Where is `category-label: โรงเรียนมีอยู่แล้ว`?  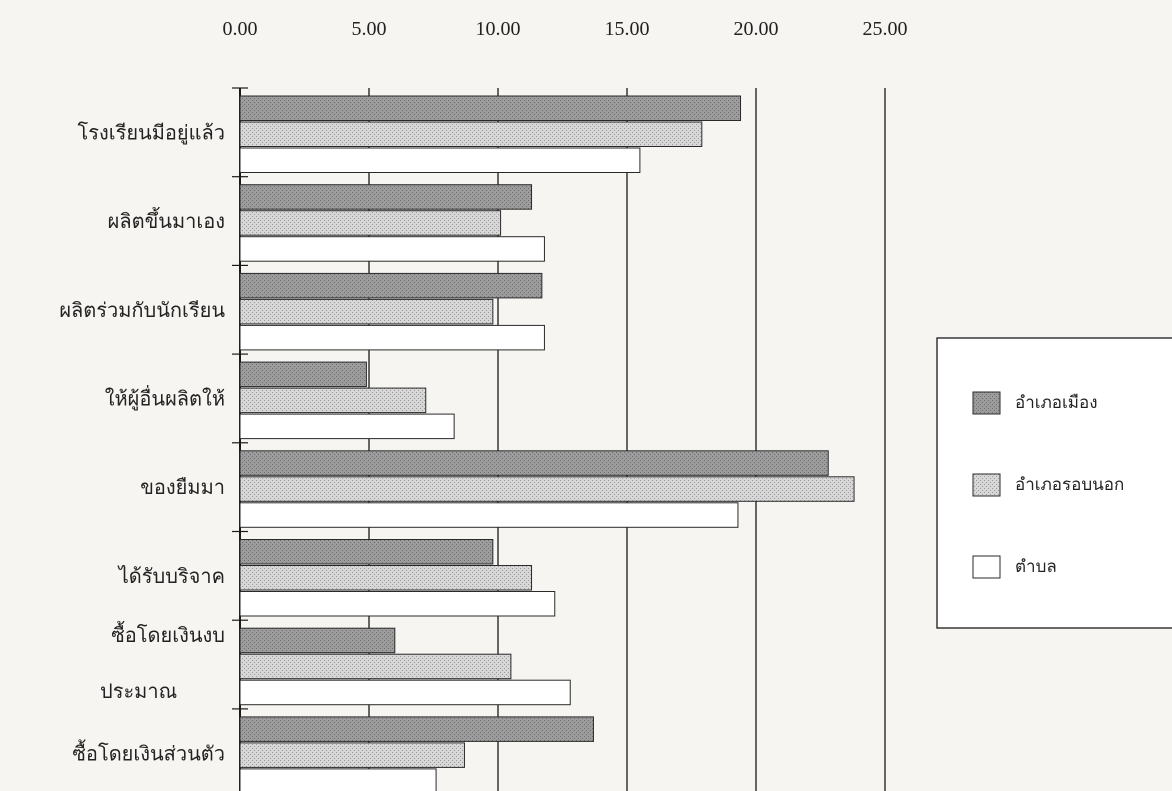 category-label: โรงเรียนมีอยู่แล้ว is located at coordinates (151, 132).